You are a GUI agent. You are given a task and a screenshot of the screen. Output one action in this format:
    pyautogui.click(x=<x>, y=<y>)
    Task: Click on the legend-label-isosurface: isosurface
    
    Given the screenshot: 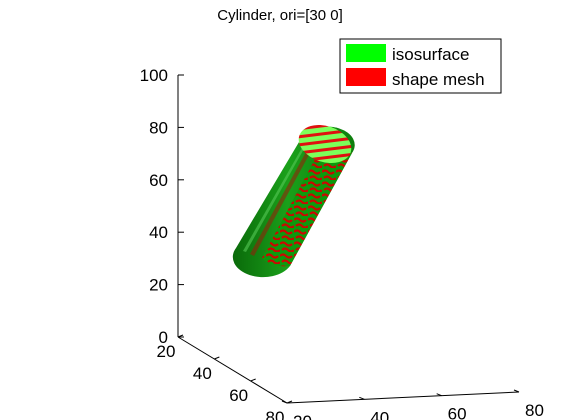 What is the action you would take?
    pyautogui.click(x=430, y=54)
    